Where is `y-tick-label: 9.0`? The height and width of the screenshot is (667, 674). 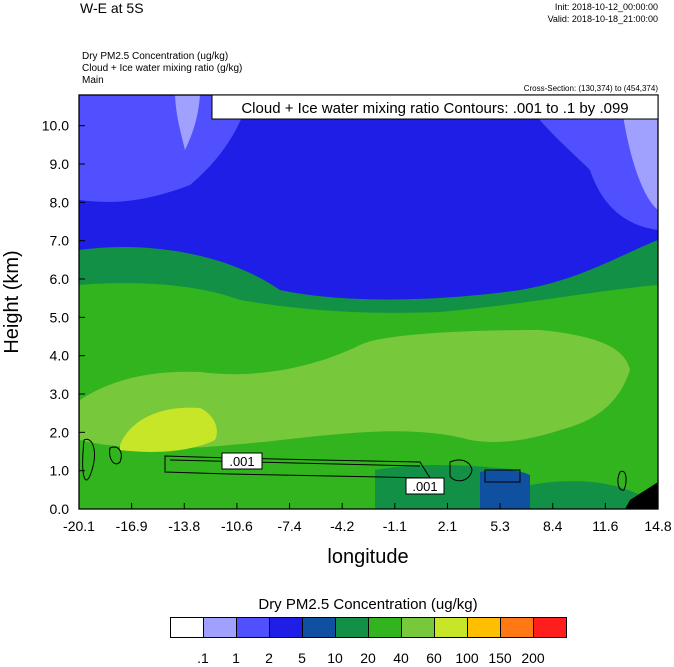 y-tick-label: 9.0 is located at coordinates (60, 164).